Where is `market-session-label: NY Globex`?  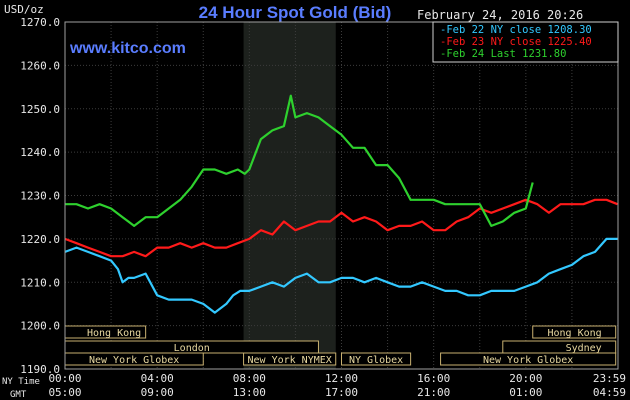
market-session-label: NY Globex is located at coordinates (376, 360).